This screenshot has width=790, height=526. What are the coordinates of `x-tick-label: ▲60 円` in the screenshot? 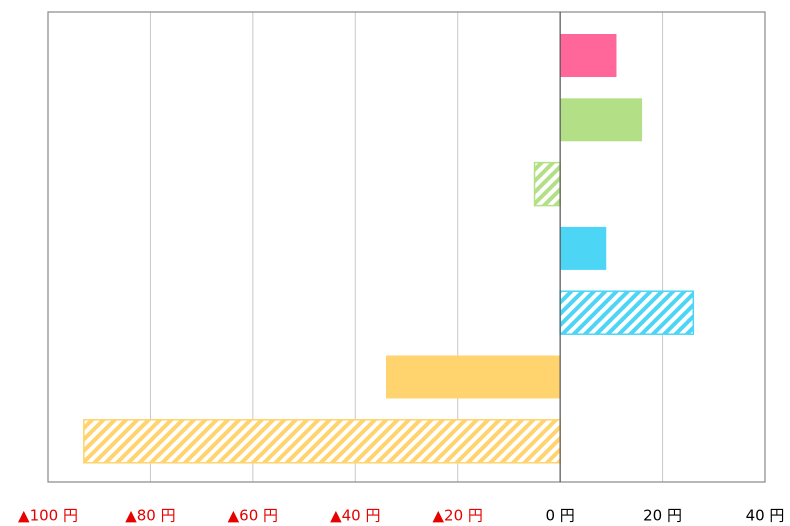 It's located at (253, 516).